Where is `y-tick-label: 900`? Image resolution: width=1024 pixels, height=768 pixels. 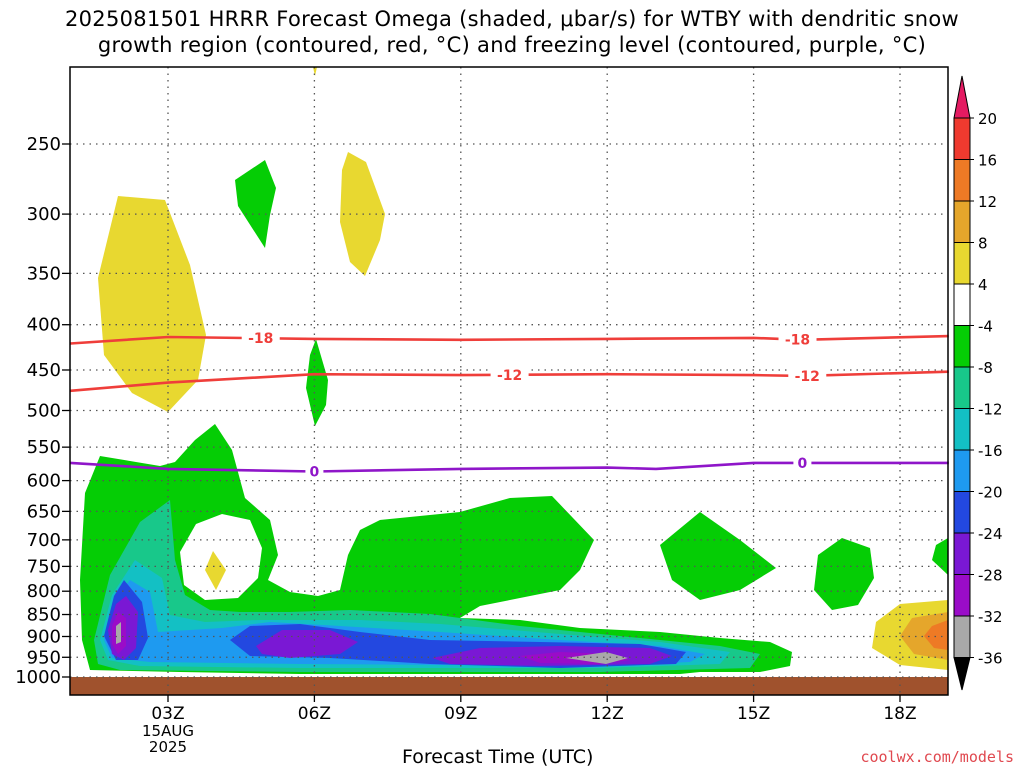
y-tick-label: 900 is located at coordinates (44, 636).